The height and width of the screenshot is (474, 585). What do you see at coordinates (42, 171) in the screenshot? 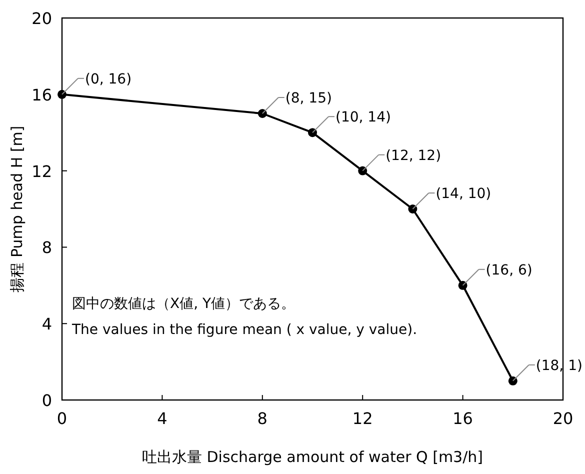
I see `y-tick-label: 12` at bounding box center [42, 171].